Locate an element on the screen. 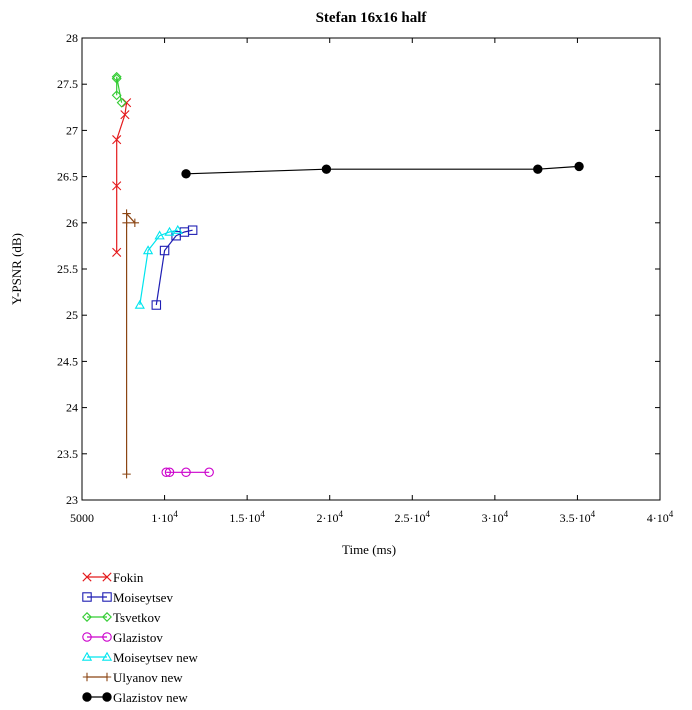  series-moiseytsev-new is located at coordinates (158, 266).